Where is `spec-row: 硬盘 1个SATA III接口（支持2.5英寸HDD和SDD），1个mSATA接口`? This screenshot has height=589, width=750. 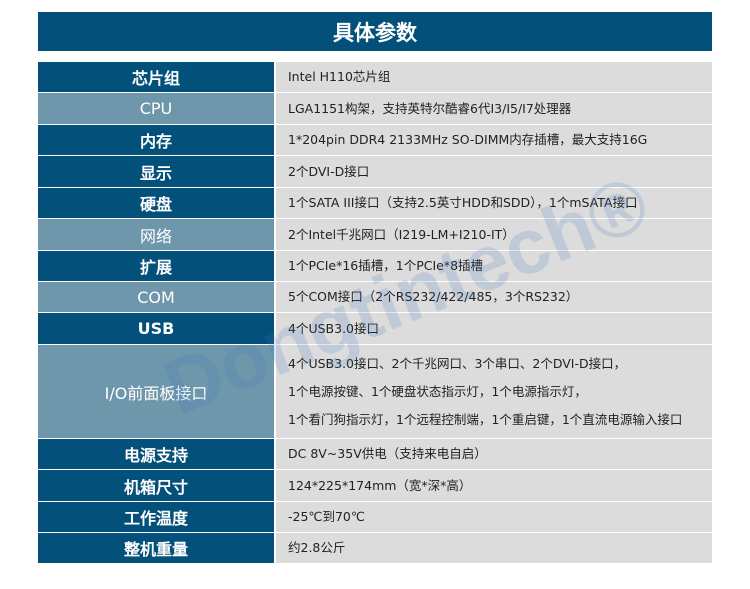
spec-row: 硬盘 1个SATA III接口（支持2.5英寸HDD和SDD），1个mSATA接口 is located at coordinates (375, 203).